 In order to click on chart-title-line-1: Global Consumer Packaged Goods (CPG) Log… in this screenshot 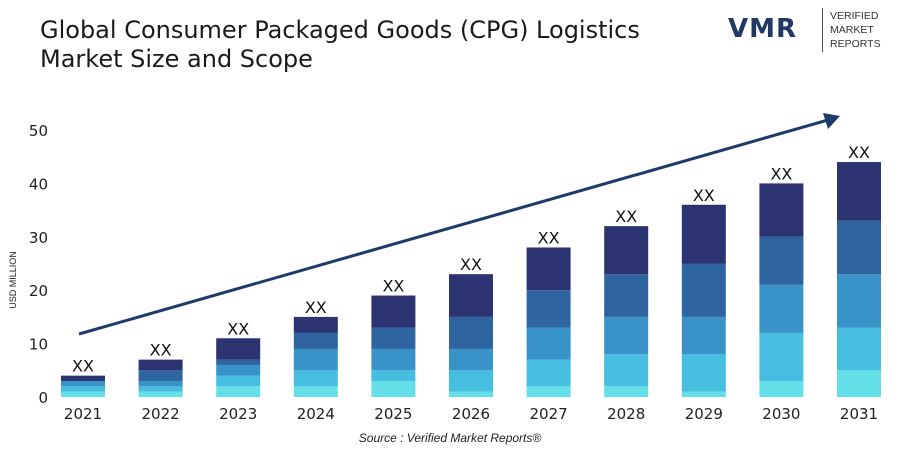, I will do `click(340, 30)`.